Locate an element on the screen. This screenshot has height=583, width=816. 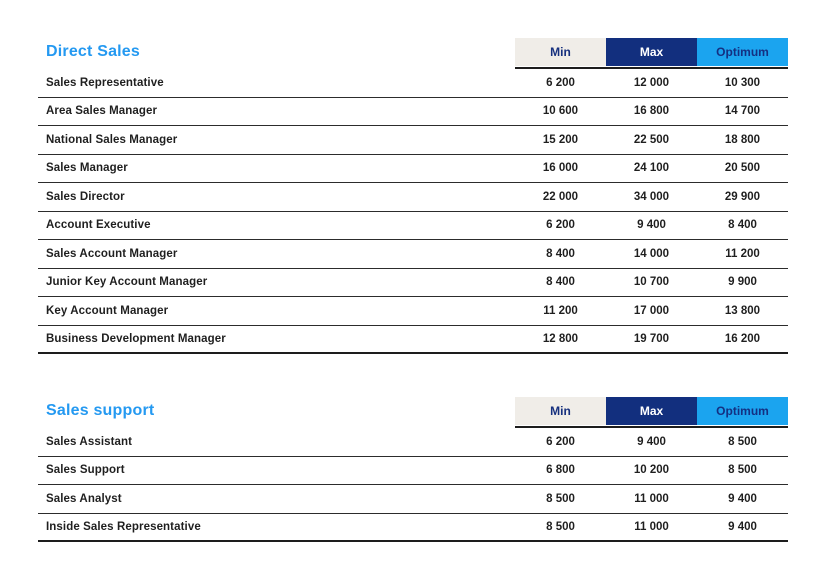
sales-support-header-row: Sales support Min Max Optimum is located at coordinates (413, 411).